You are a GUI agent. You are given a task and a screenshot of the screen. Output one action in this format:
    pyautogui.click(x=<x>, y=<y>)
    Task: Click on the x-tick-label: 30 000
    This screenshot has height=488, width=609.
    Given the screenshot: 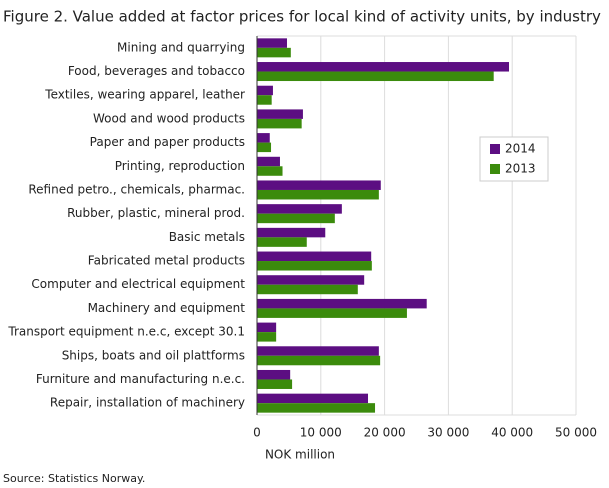 What is the action you would take?
    pyautogui.click(x=448, y=433)
    